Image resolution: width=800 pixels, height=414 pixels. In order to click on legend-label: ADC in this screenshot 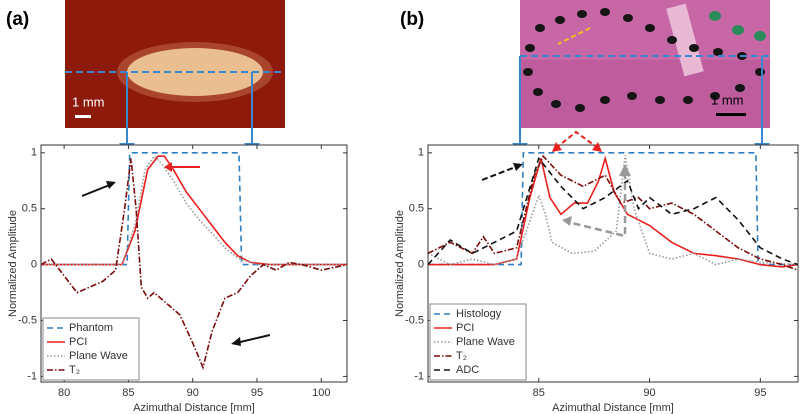, I will do `click(467, 370)`.